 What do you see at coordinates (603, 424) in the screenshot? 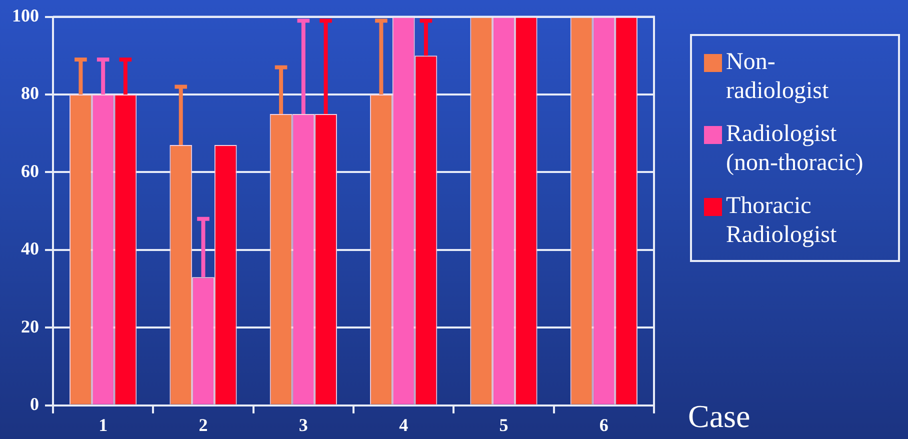
I see `x-tick-label: 6` at bounding box center [603, 424].